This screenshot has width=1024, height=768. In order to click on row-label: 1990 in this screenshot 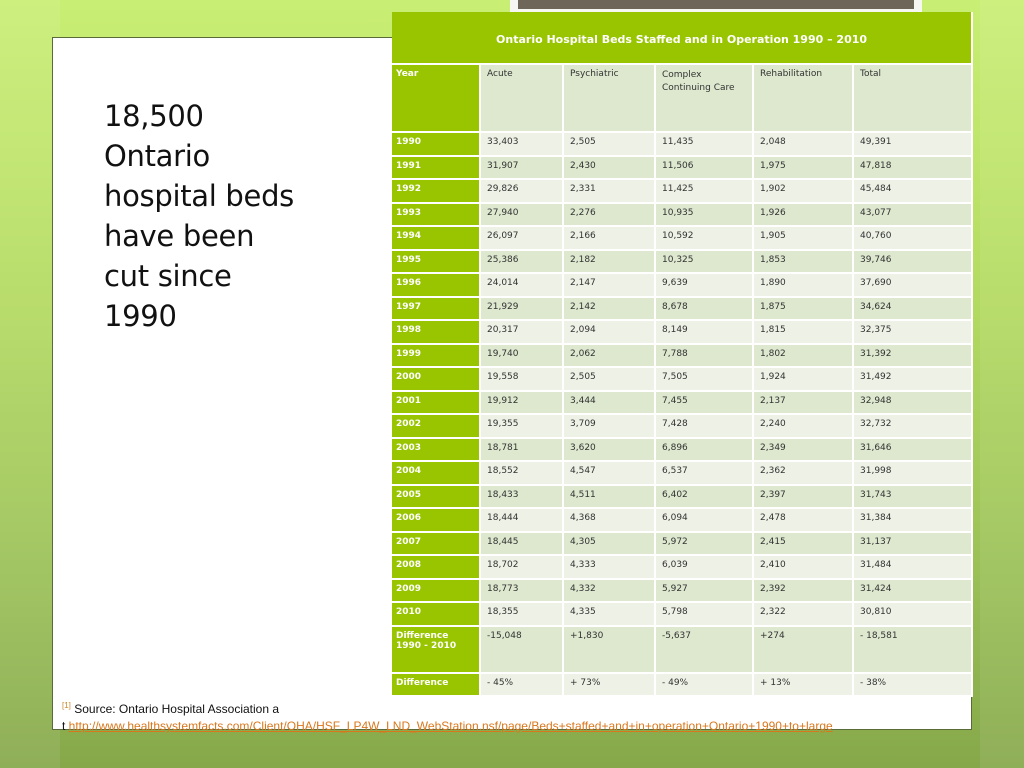, I will do `click(436, 145)`.